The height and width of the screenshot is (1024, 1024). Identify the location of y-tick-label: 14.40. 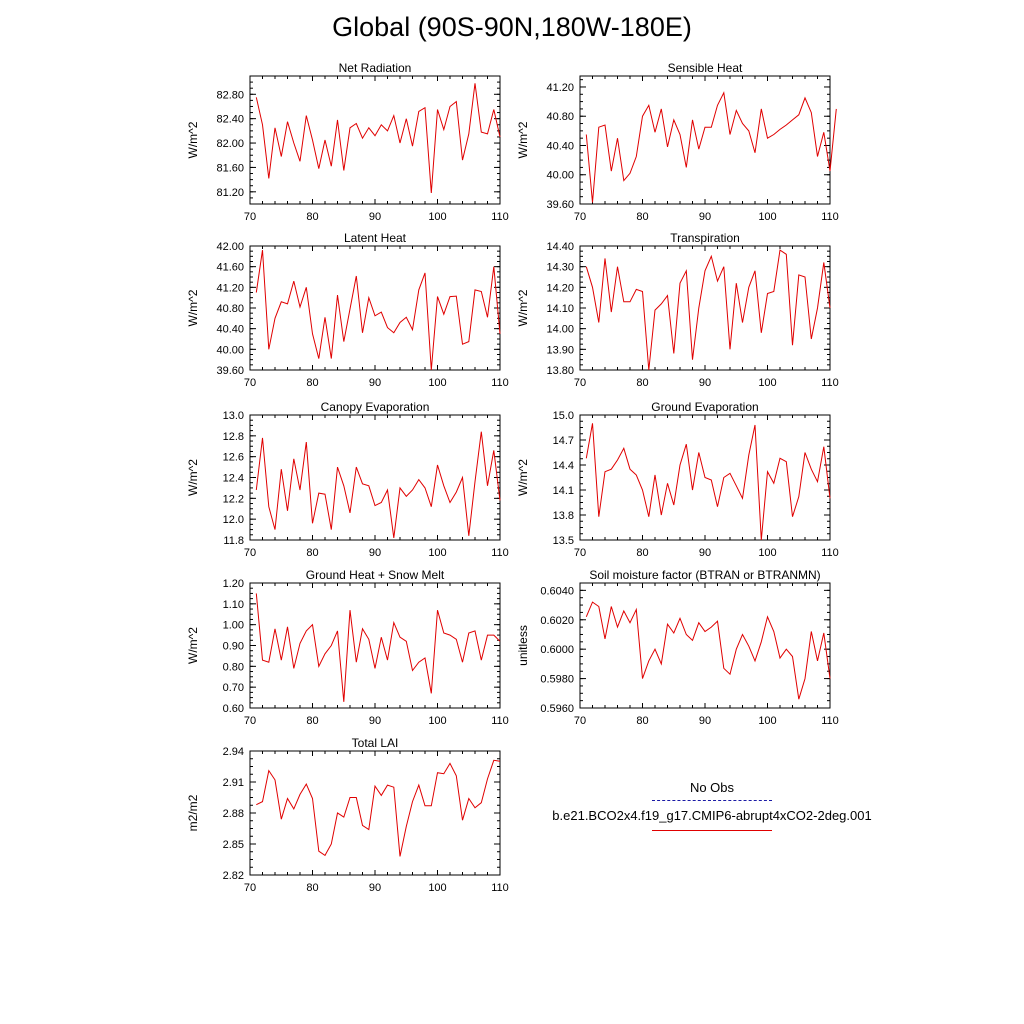
(560, 247).